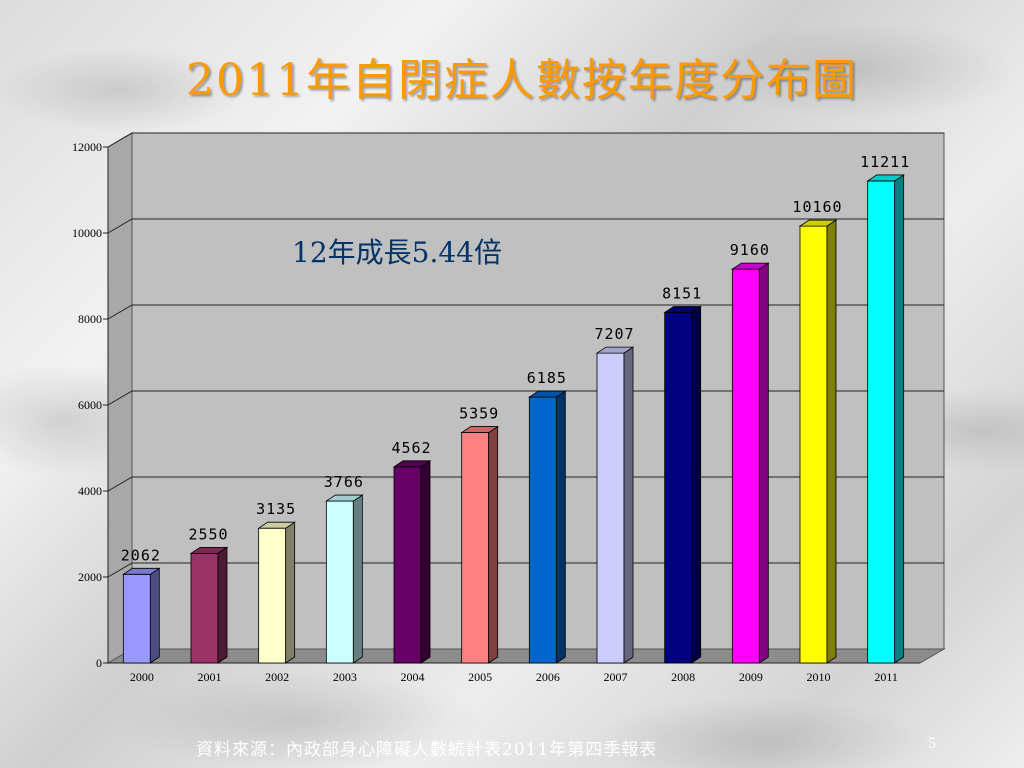 Image resolution: width=1024 pixels, height=768 pixels. What do you see at coordinates (932, 743) in the screenshot?
I see `page-number: 5` at bounding box center [932, 743].